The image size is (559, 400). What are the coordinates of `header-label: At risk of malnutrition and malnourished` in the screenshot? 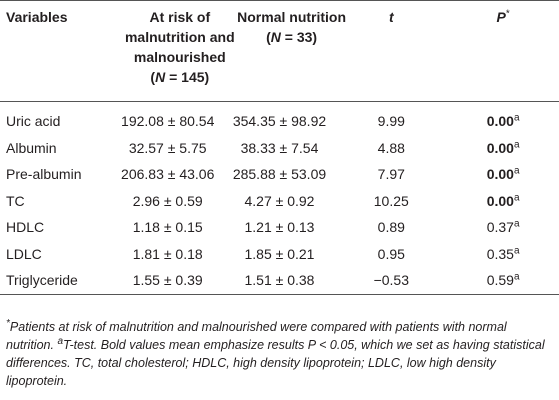 It's located at (179, 37).